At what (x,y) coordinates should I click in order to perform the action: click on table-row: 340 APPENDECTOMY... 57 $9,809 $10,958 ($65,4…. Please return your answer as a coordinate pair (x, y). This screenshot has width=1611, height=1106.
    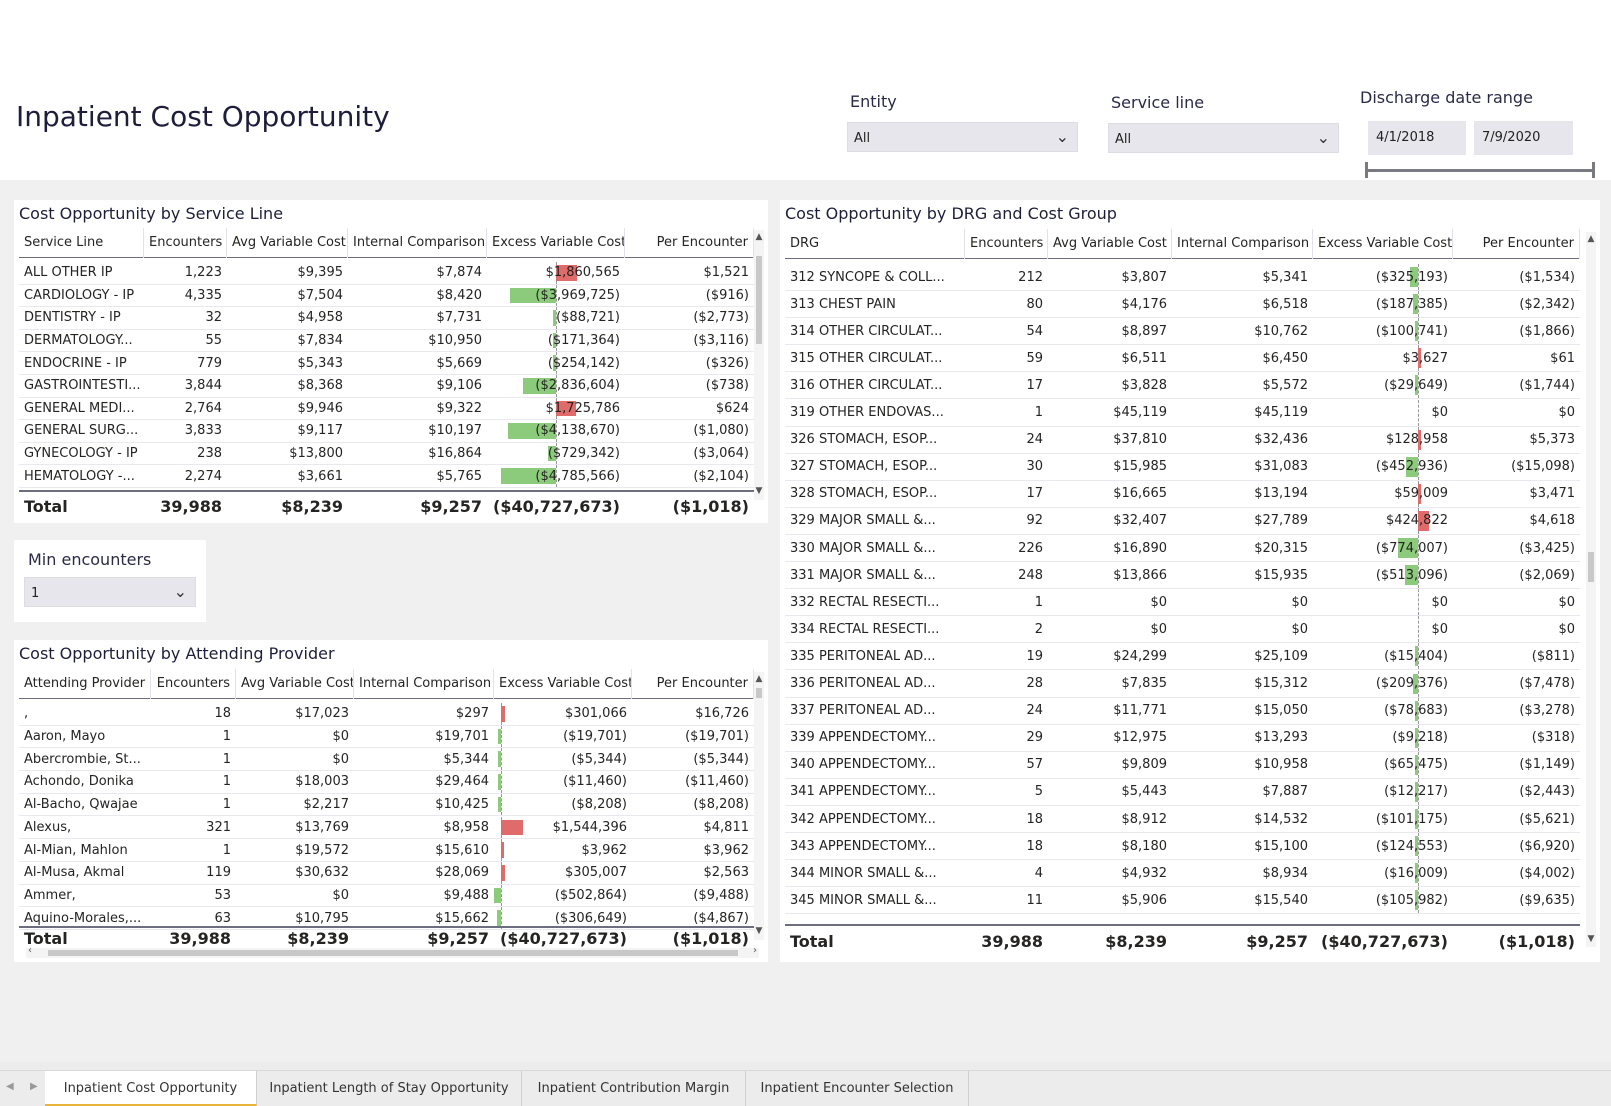
    Looking at the image, I should click on (1182, 765).